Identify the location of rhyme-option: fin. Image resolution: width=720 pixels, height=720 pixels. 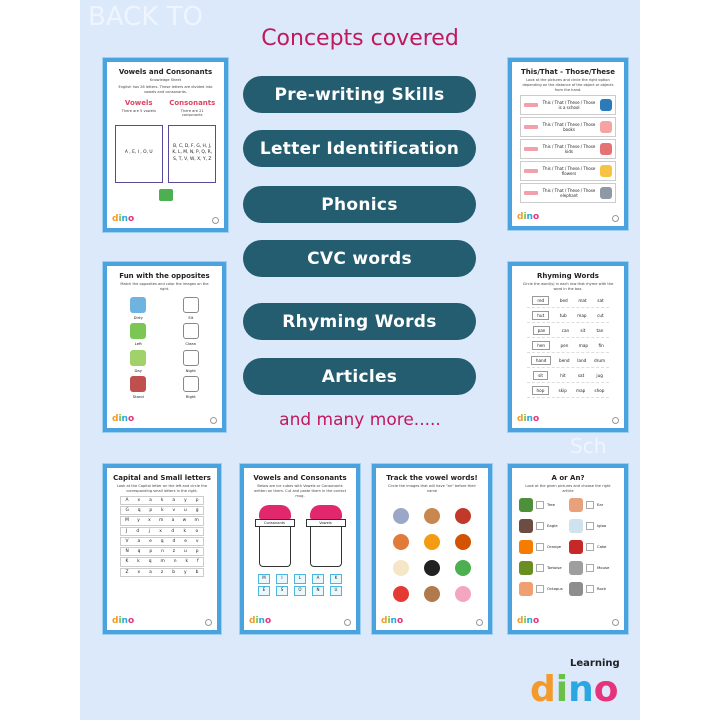
(601, 345).